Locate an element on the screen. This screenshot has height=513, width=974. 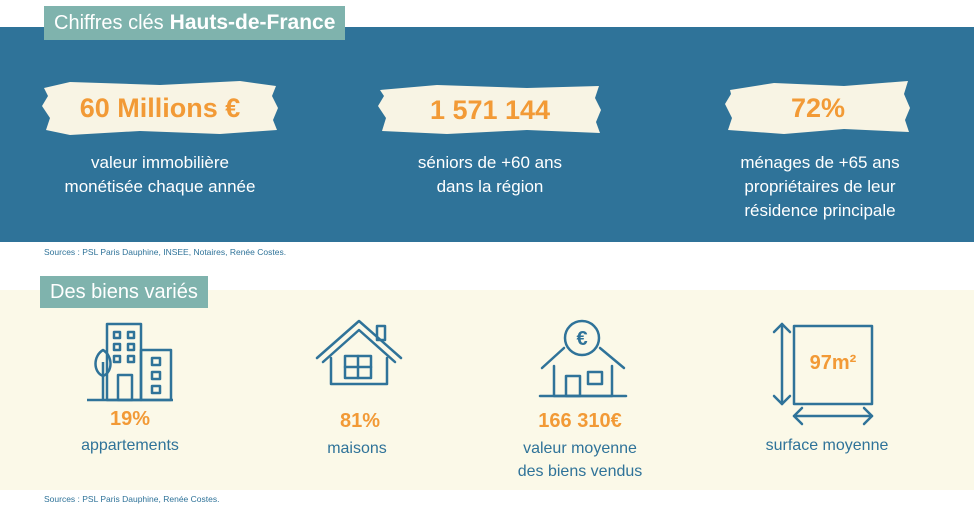
houses-label-line-1: maisons is located at coordinates (357, 448).